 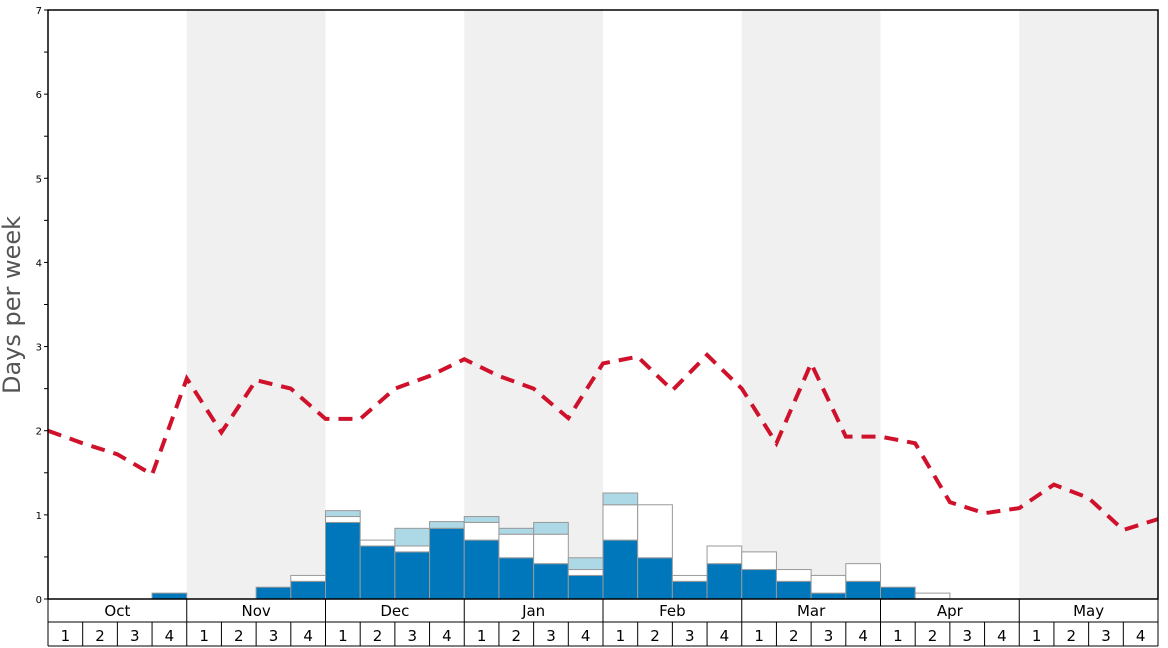 What do you see at coordinates (39, 179) in the screenshot?
I see `y-tick-label: 5` at bounding box center [39, 179].